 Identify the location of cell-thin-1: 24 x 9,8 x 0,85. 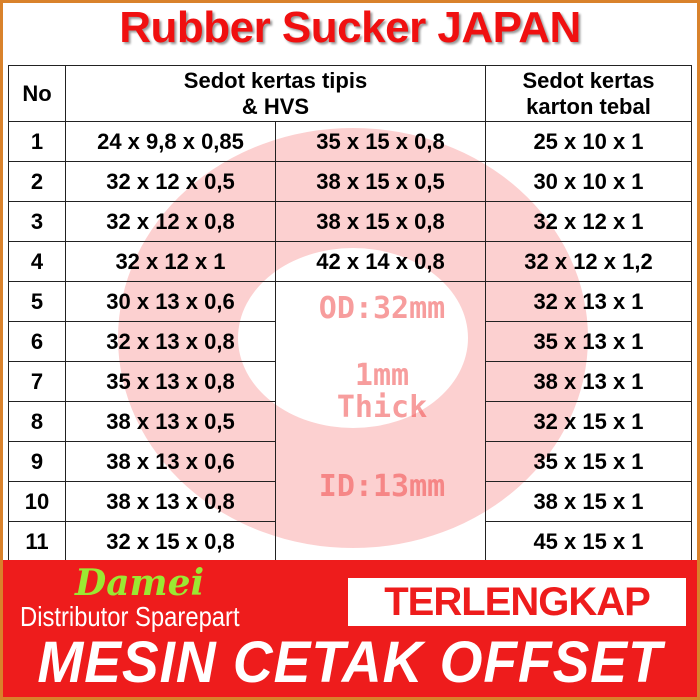
(170, 141).